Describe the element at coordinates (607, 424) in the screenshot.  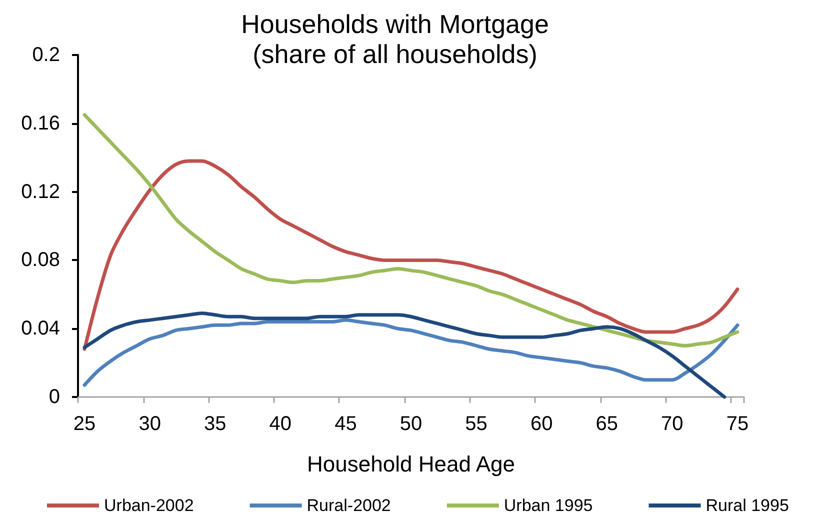
I see `x-tick-label: 65` at that location.